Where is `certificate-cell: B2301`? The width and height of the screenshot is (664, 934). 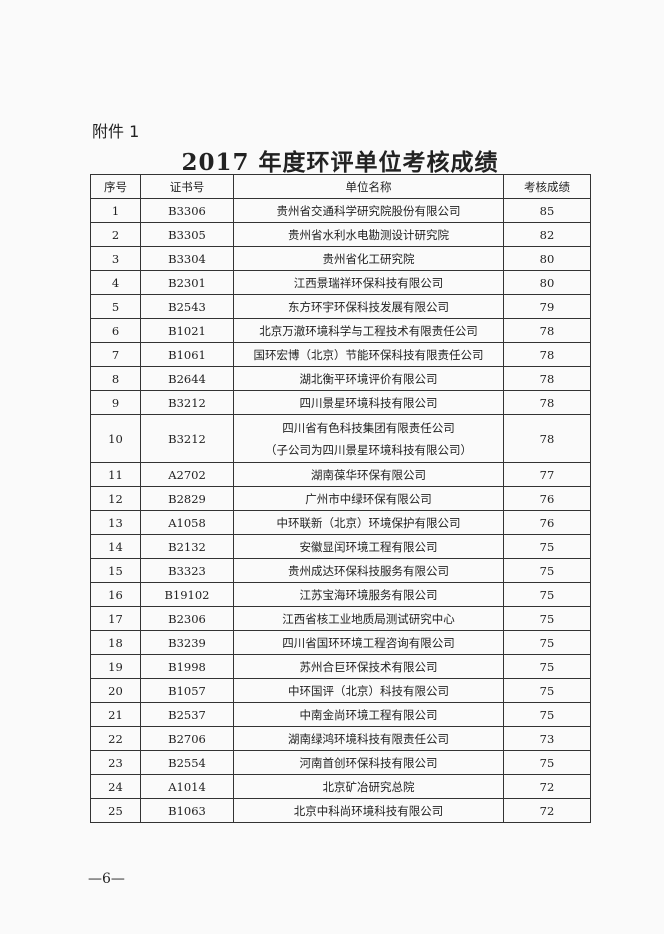 certificate-cell: B2301 is located at coordinates (187, 282).